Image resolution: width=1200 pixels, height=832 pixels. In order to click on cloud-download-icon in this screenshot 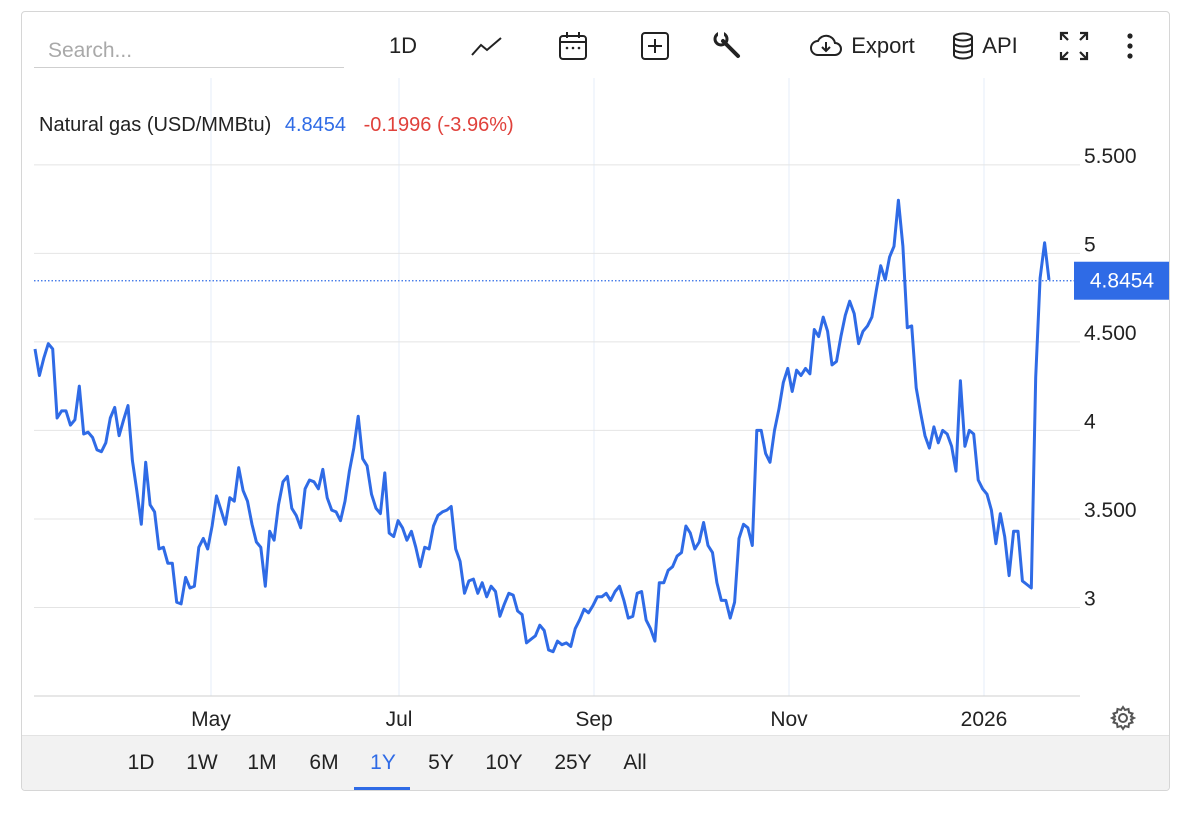, I will do `click(826, 45)`.